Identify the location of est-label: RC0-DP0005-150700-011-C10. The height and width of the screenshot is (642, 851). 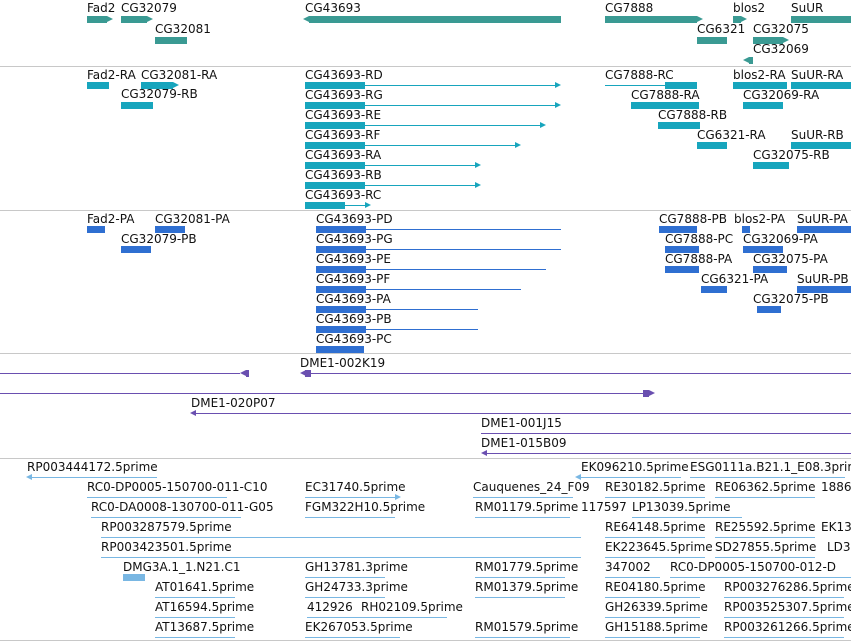
(177, 487).